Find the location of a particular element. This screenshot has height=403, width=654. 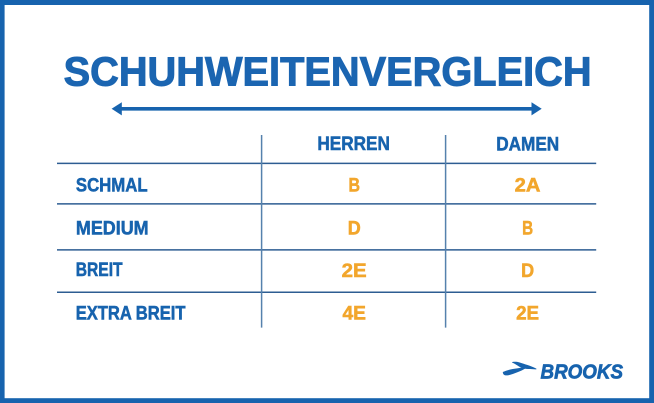

svg-text: DAMEN is located at coordinates (527, 144).